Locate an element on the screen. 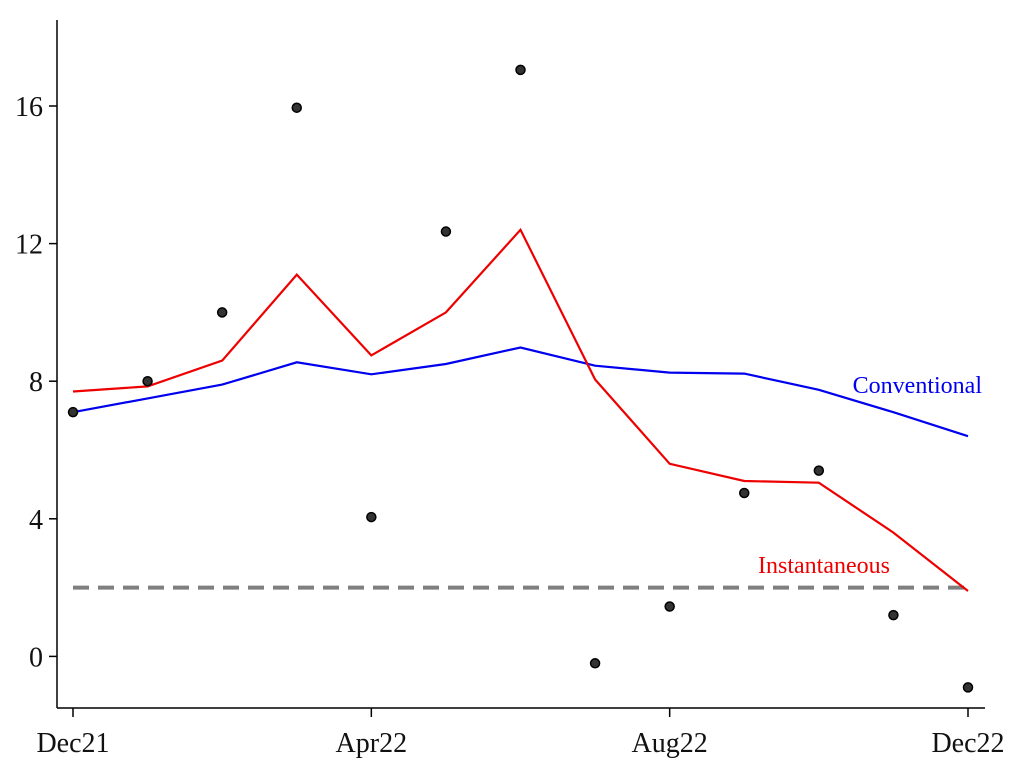 This screenshot has width=1023, height=765. series-label-instantaneous: Instantaneous is located at coordinates (824, 566).